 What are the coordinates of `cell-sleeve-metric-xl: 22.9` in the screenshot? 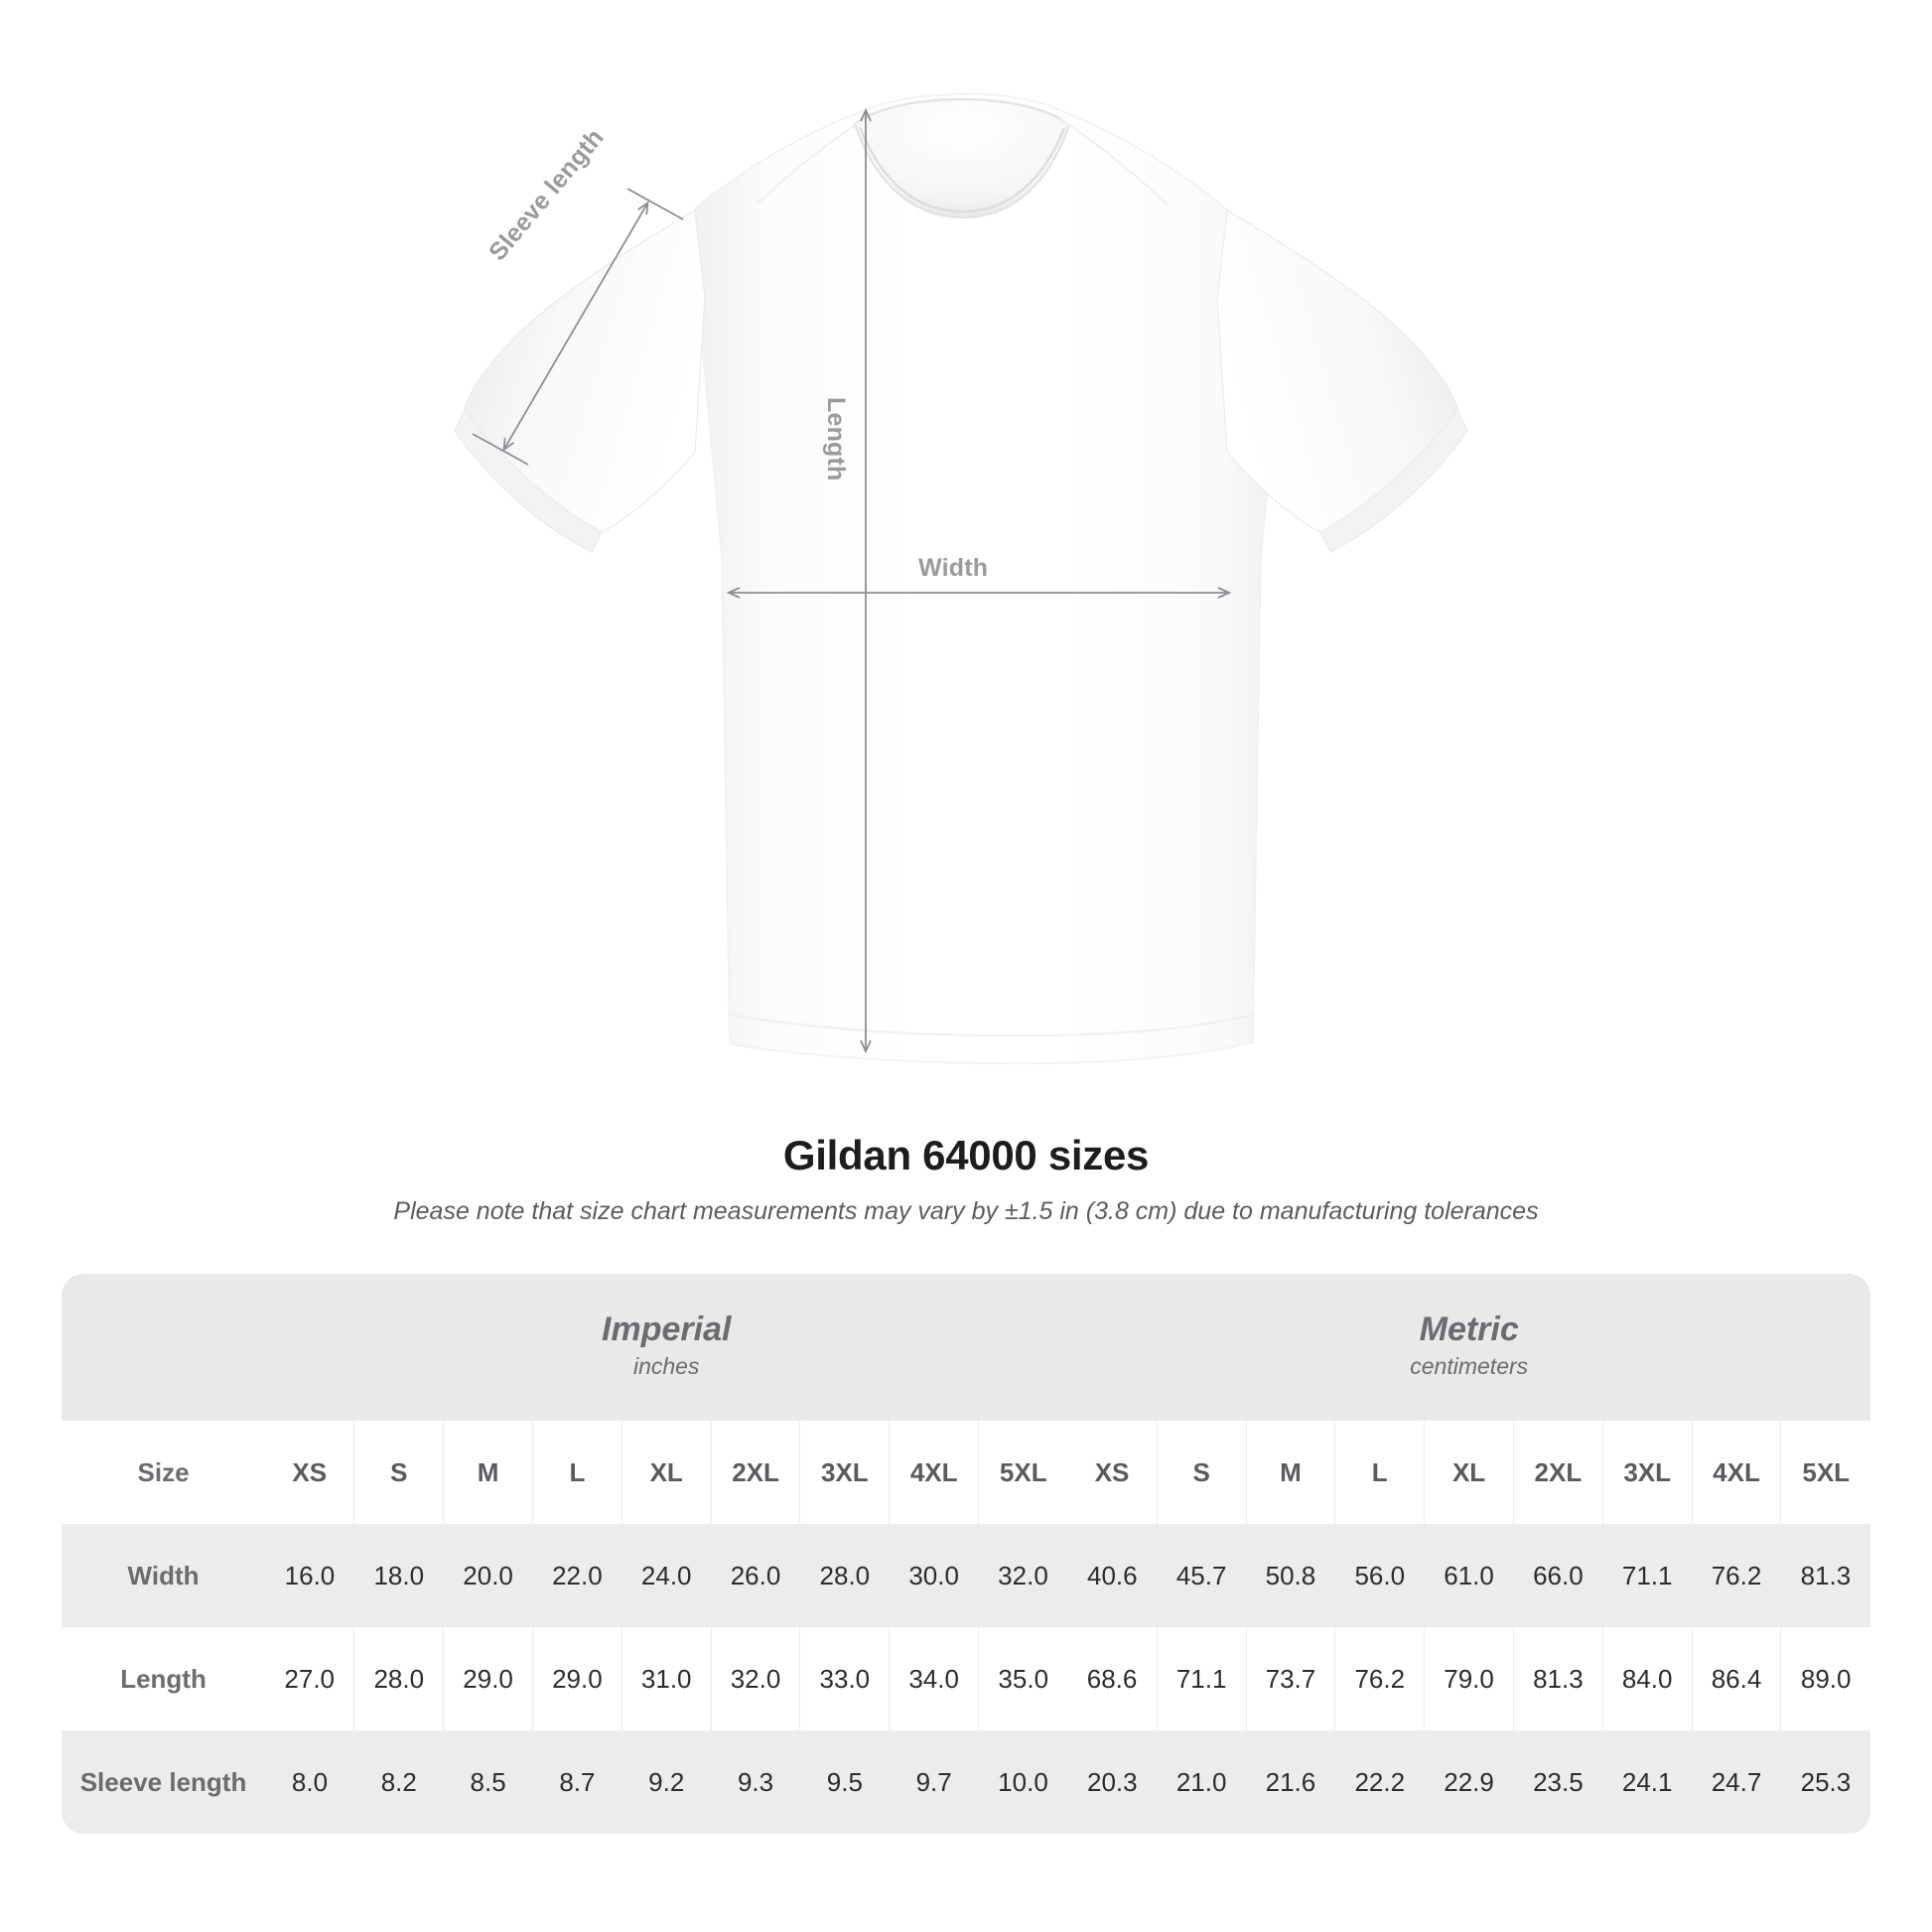 It's located at (1469, 1782).